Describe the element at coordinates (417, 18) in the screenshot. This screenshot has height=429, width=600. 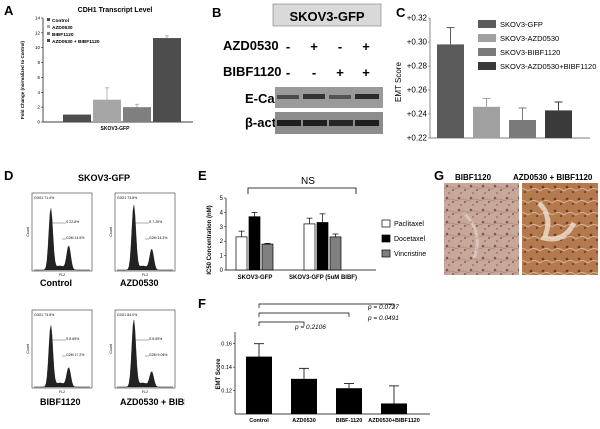
I see `panel-c-y-tick: +0.32` at that location.